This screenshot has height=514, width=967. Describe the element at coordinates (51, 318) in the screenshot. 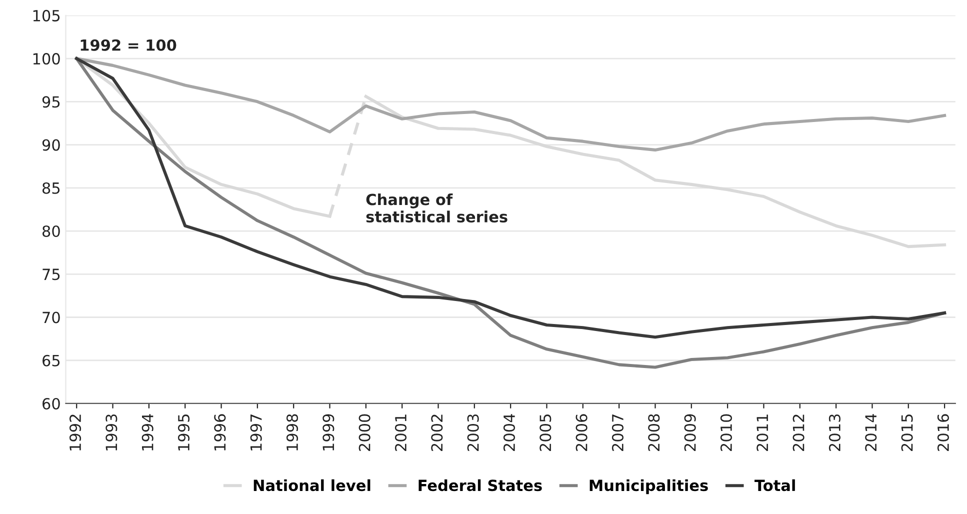

I see `y-tick-label: 70` at that location.